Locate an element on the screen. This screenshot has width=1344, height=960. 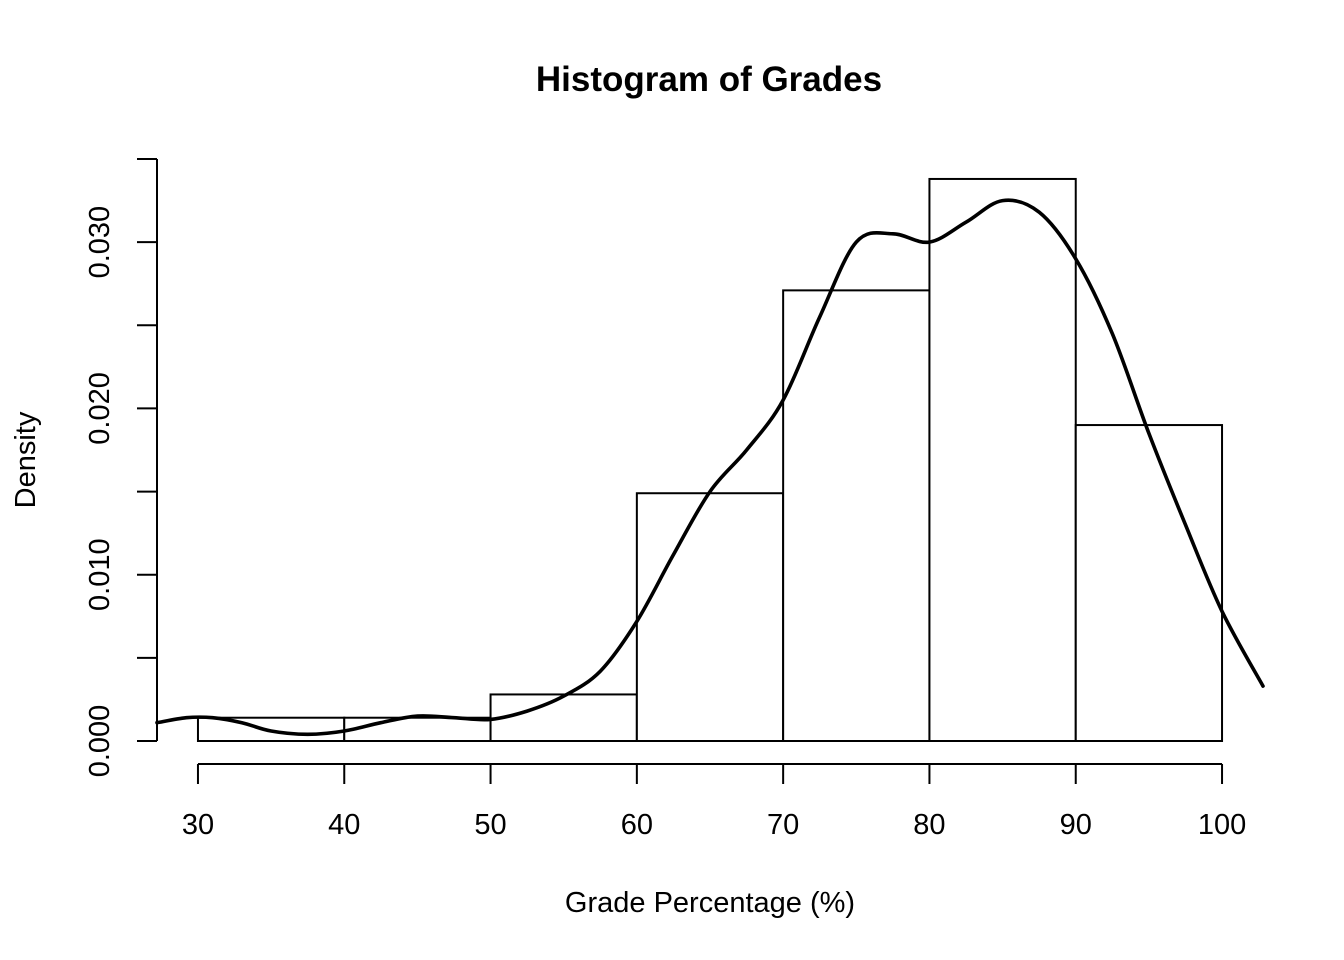
x-tick-label: 80 is located at coordinates (929, 825).